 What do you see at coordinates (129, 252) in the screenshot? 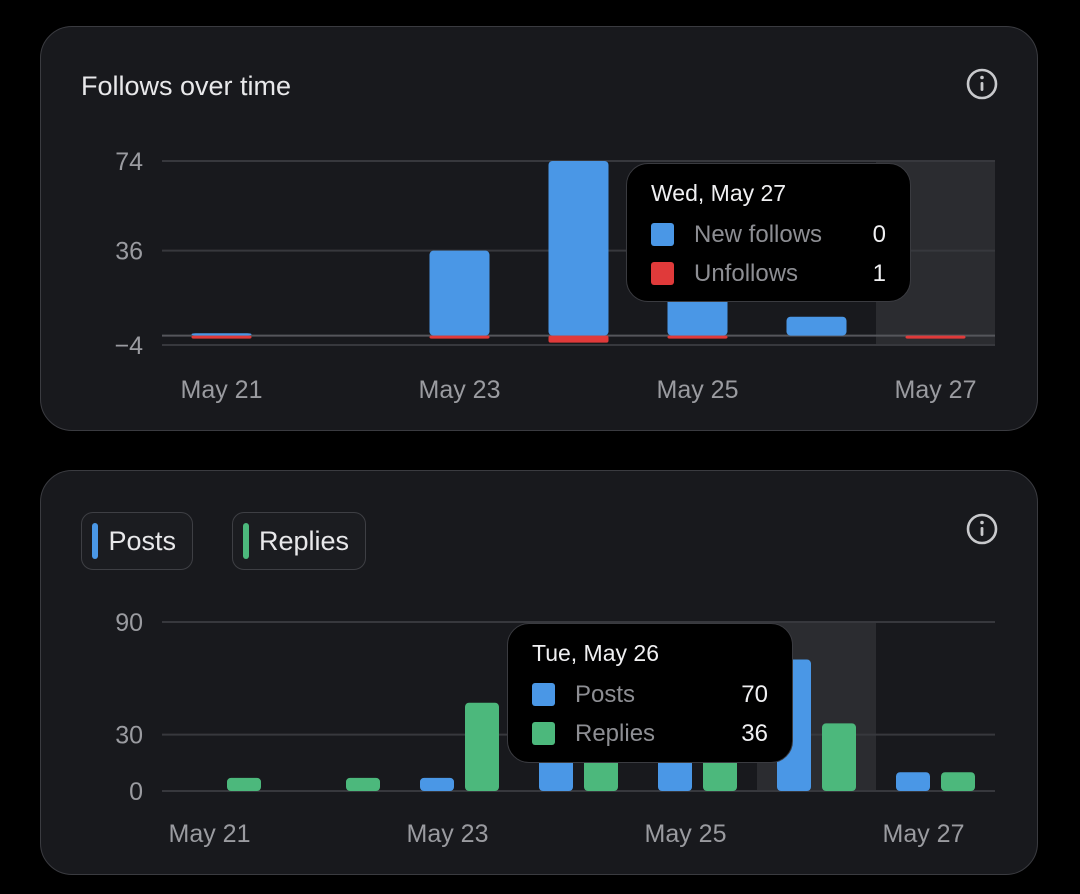
I see `y-tick-label: 36` at bounding box center [129, 252].